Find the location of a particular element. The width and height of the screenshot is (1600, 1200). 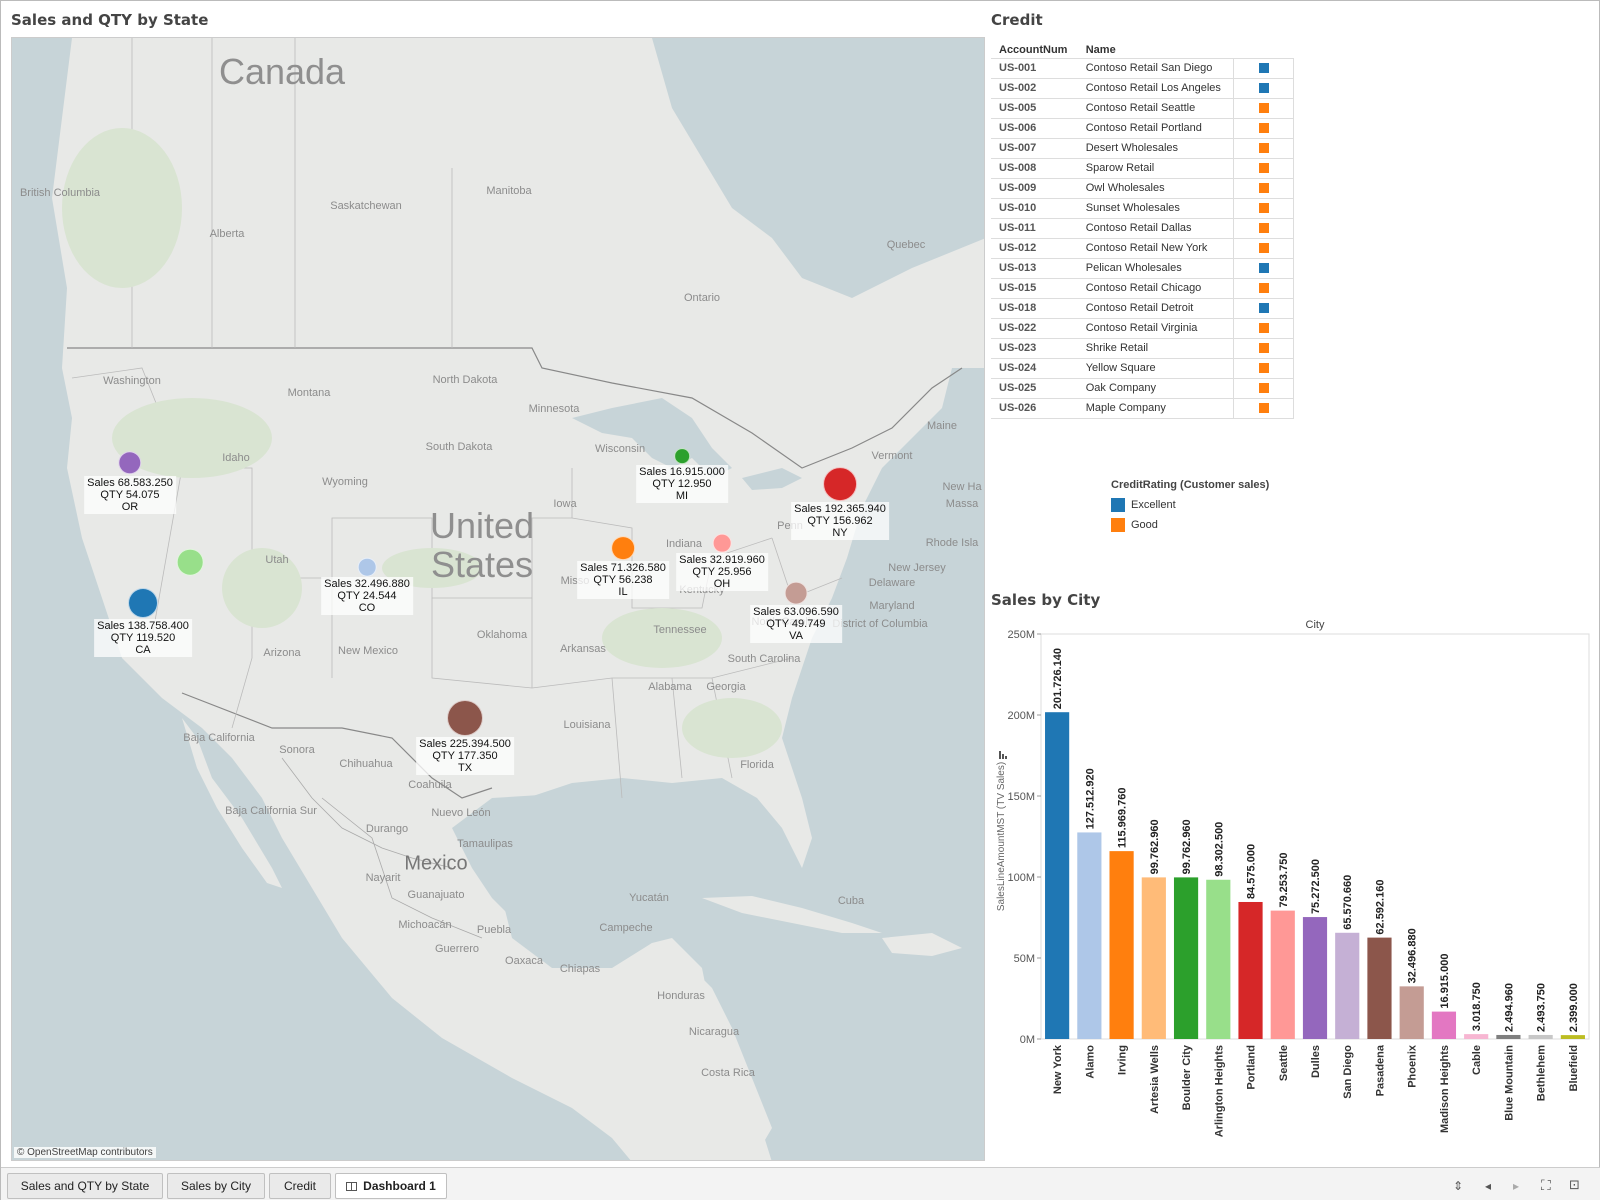

bar-bethlehem is located at coordinates (1540, 1036).